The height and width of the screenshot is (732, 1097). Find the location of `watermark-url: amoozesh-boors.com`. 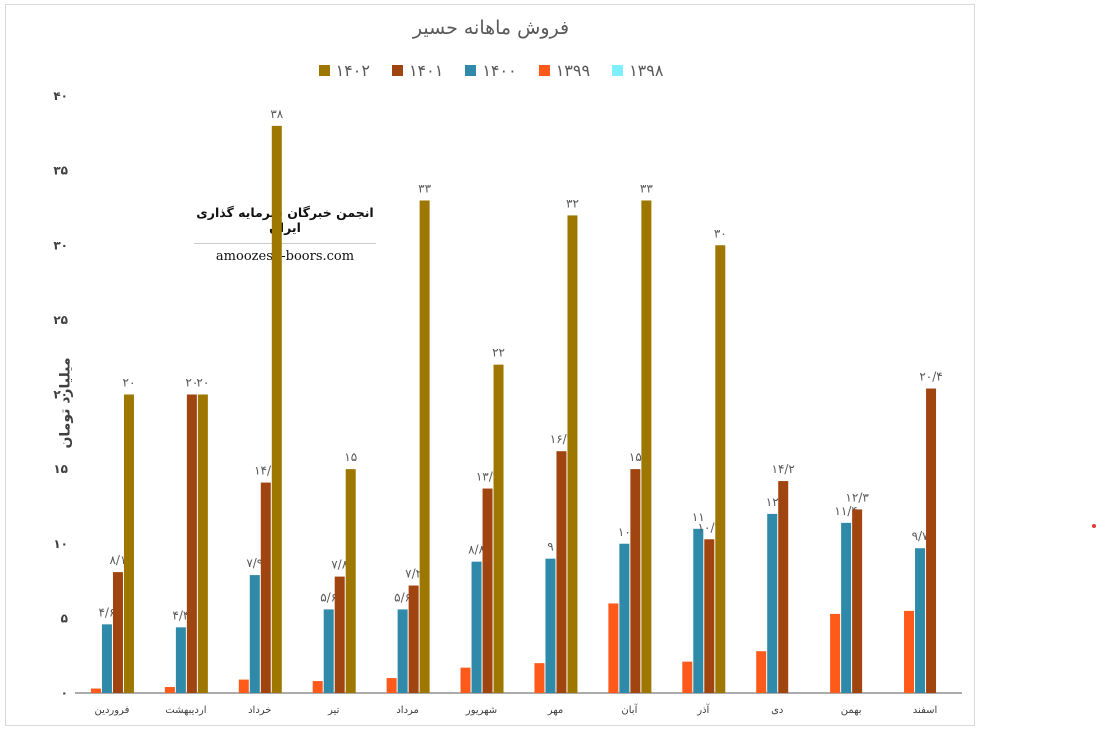

watermark-url: amoozesh-boors.com is located at coordinates (285, 256).